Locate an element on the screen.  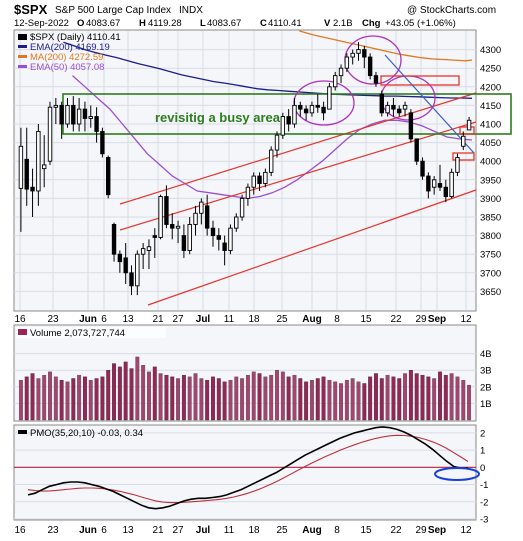
pmo-legend-swatch is located at coordinates (22, 432).